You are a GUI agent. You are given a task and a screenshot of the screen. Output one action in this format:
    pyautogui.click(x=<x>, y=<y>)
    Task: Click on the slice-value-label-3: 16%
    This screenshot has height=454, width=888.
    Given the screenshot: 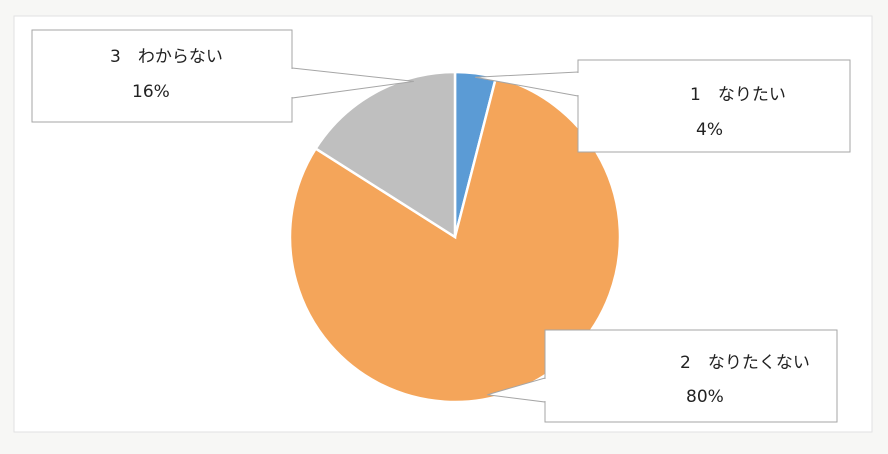 What is the action you would take?
    pyautogui.click(x=151, y=92)
    